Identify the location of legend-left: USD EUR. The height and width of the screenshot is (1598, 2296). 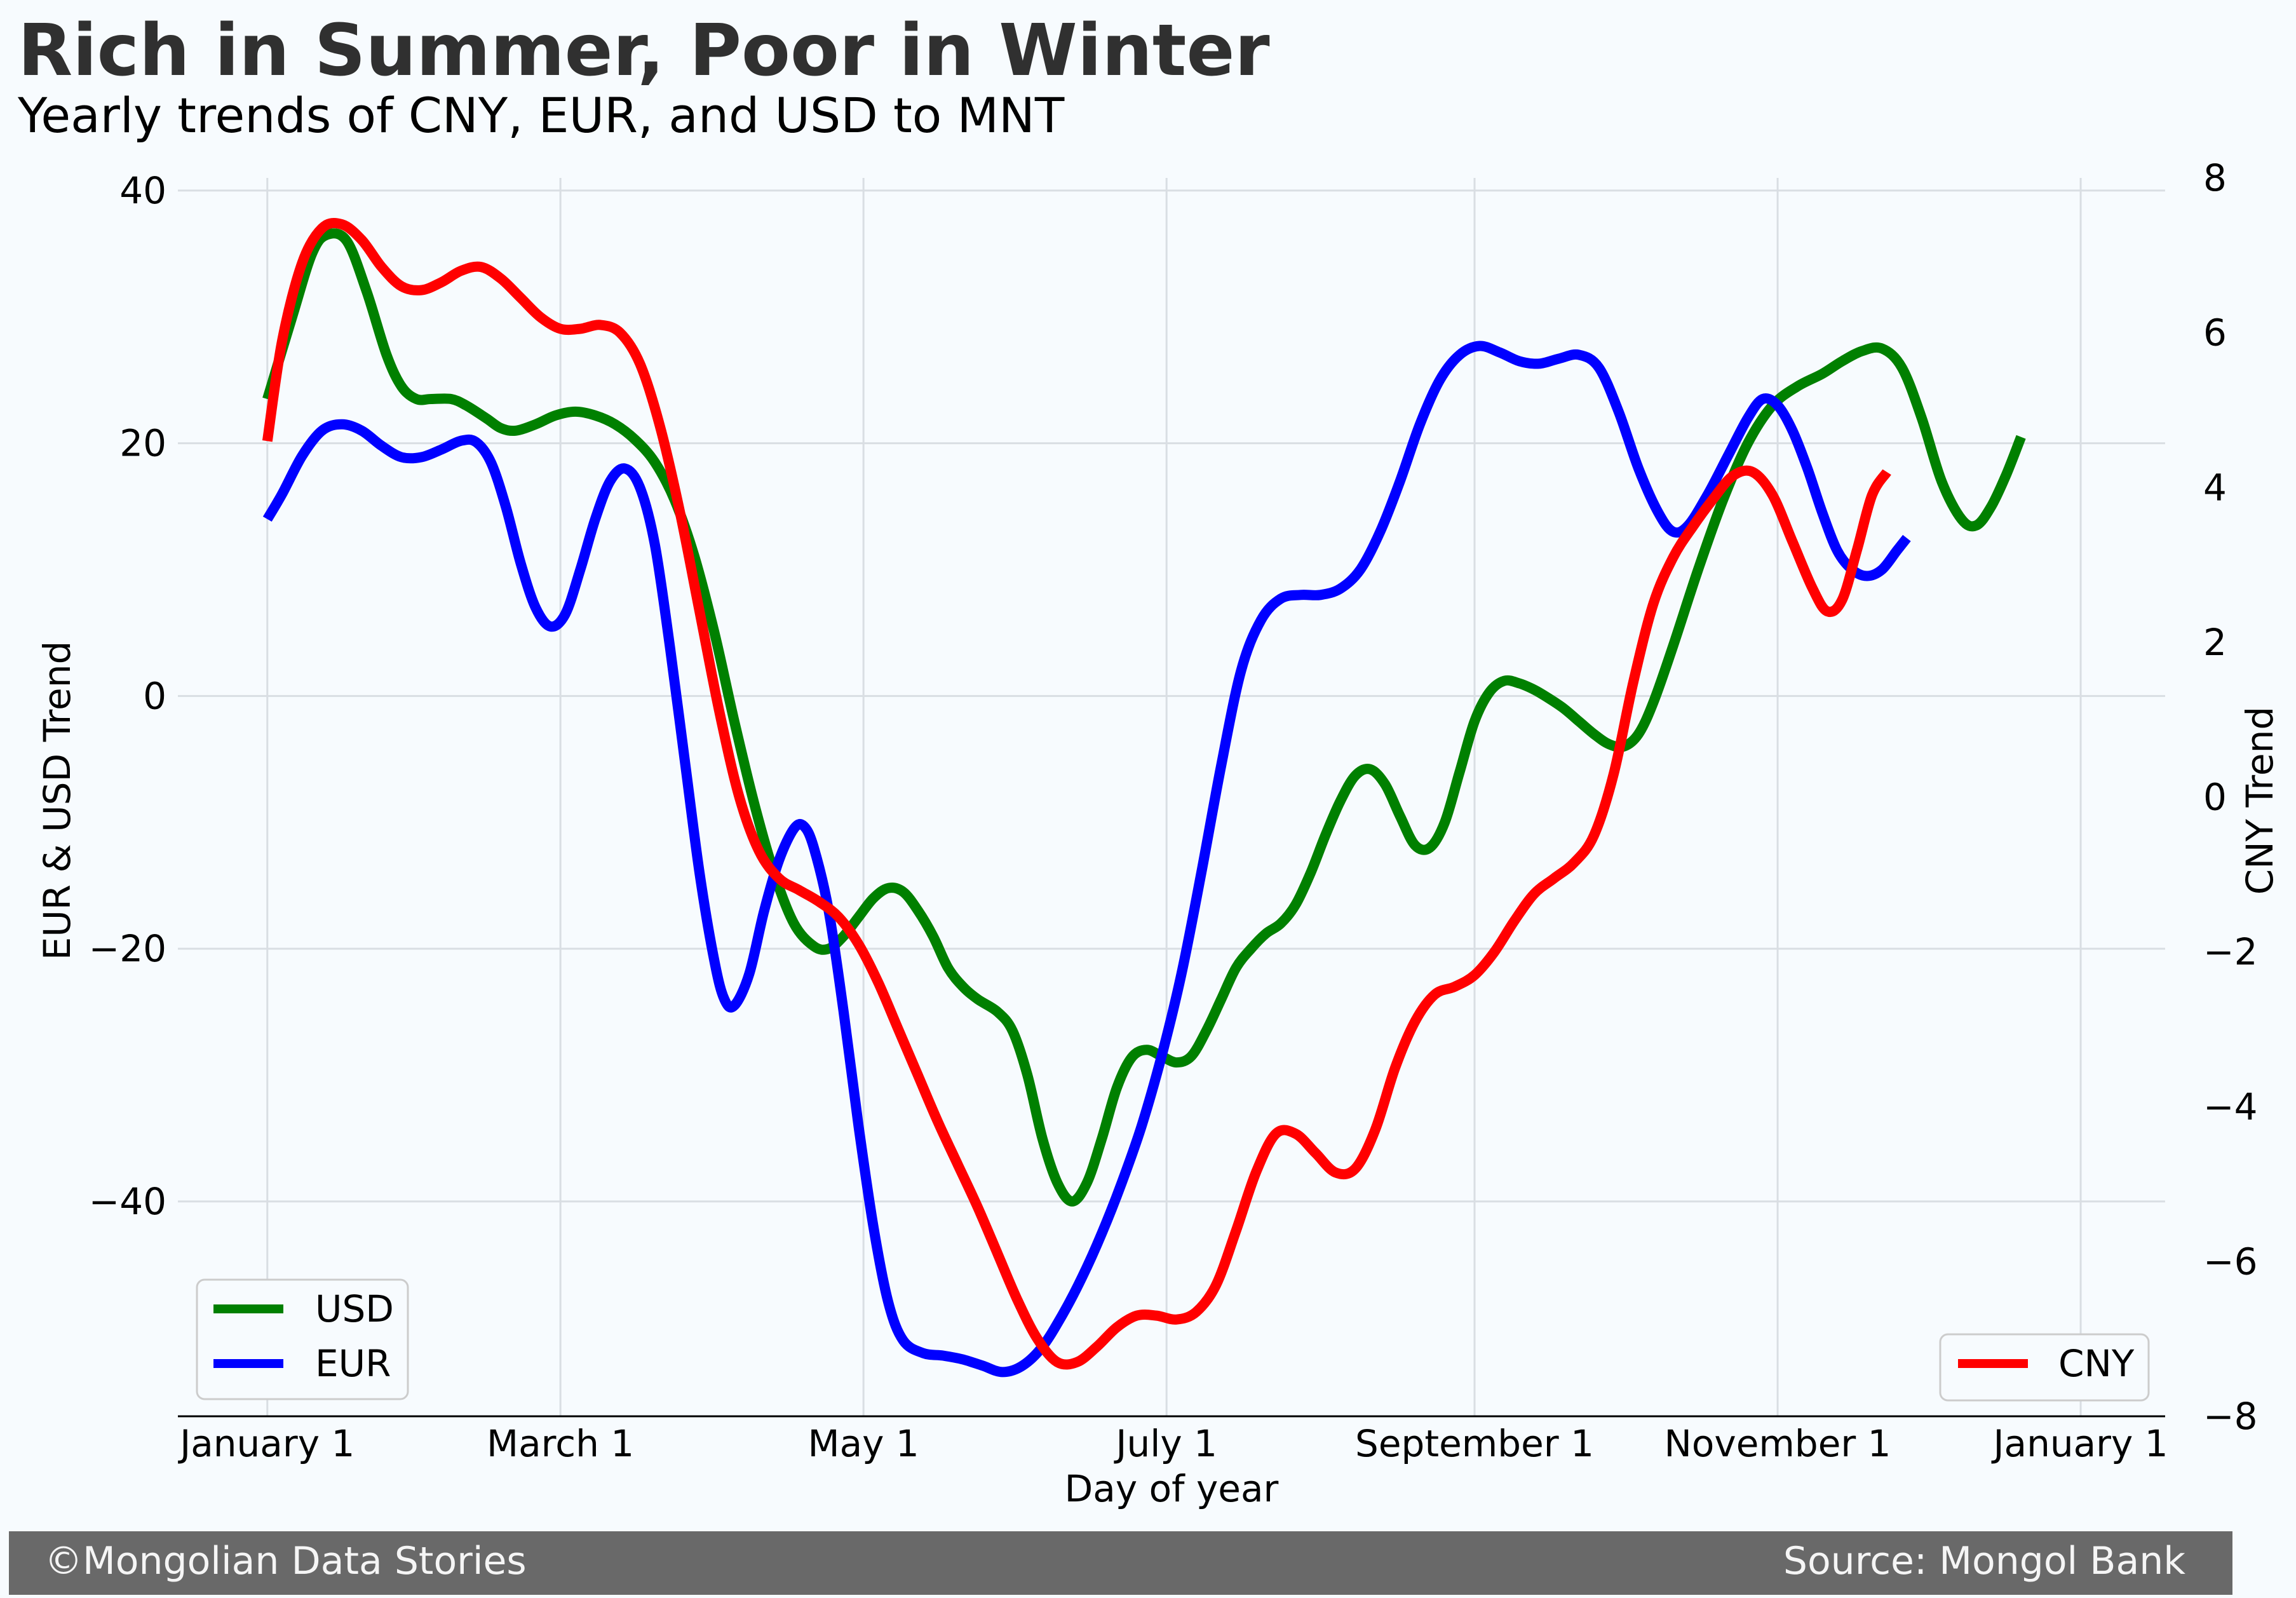
(302, 1339).